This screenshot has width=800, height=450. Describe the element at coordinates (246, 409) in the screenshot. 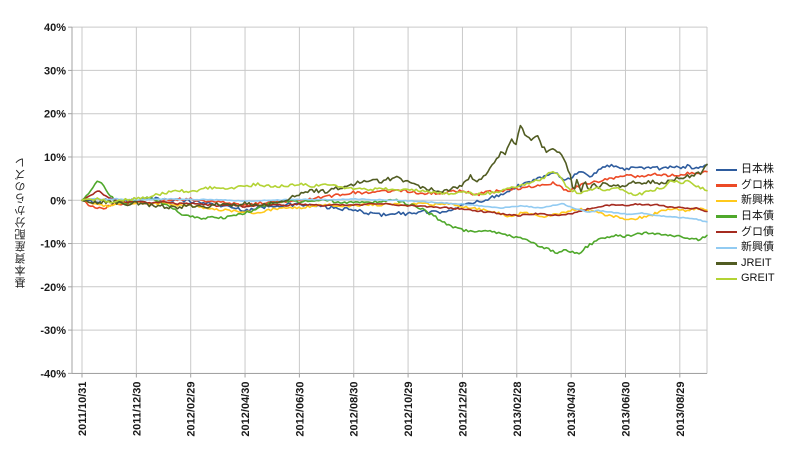

I see `x-tick-label: 2012/04/30` at that location.